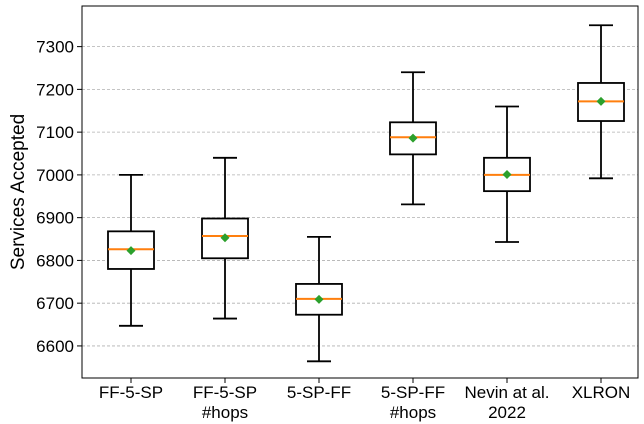 The height and width of the screenshot is (424, 644). What do you see at coordinates (55, 47) in the screenshot?
I see `y-tick-label: 7300` at bounding box center [55, 47].